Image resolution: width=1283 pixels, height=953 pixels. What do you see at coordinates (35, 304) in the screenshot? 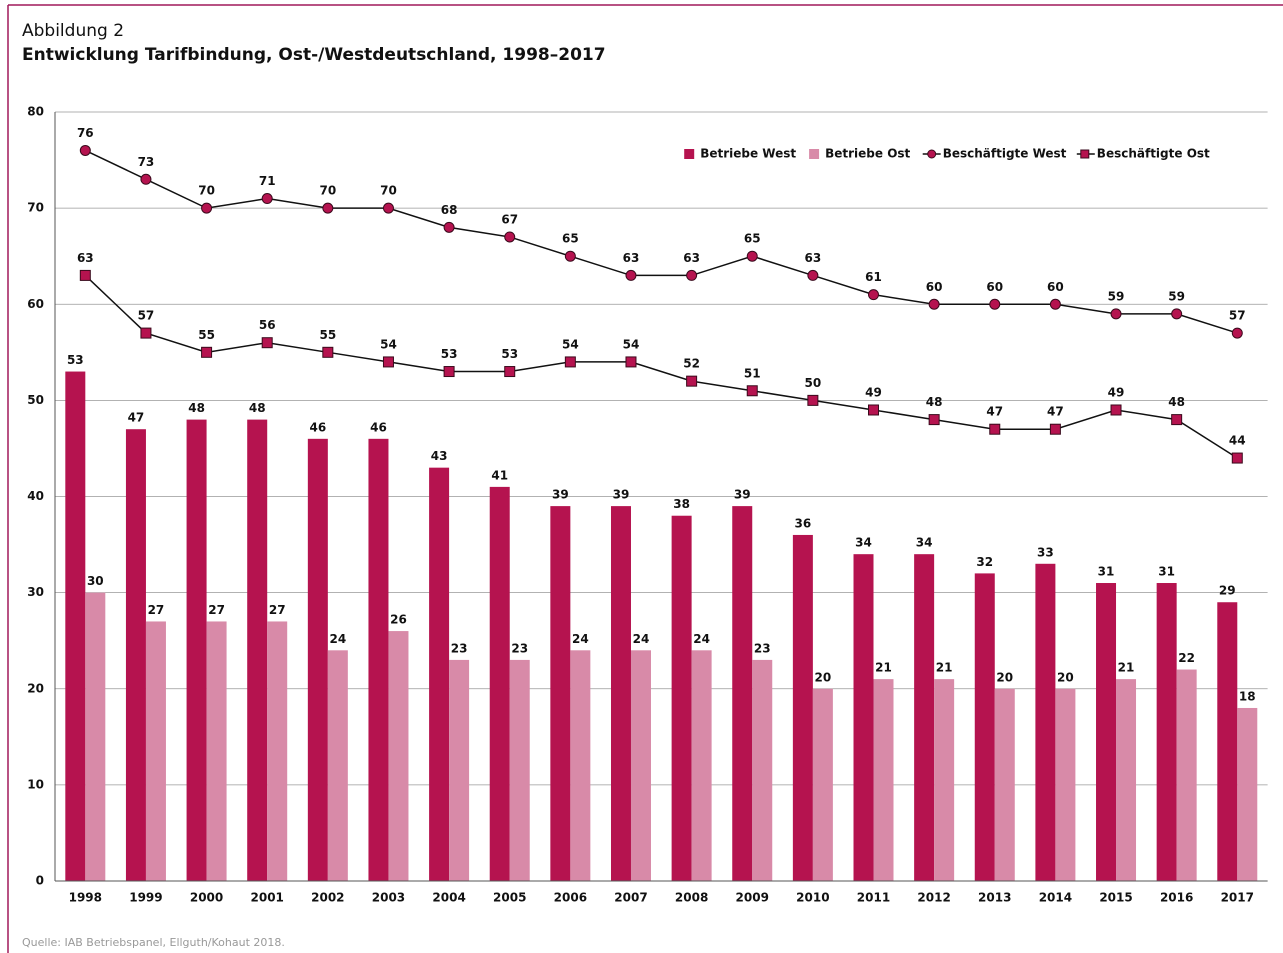
I see `y-tick-label: 60` at bounding box center [35, 304].